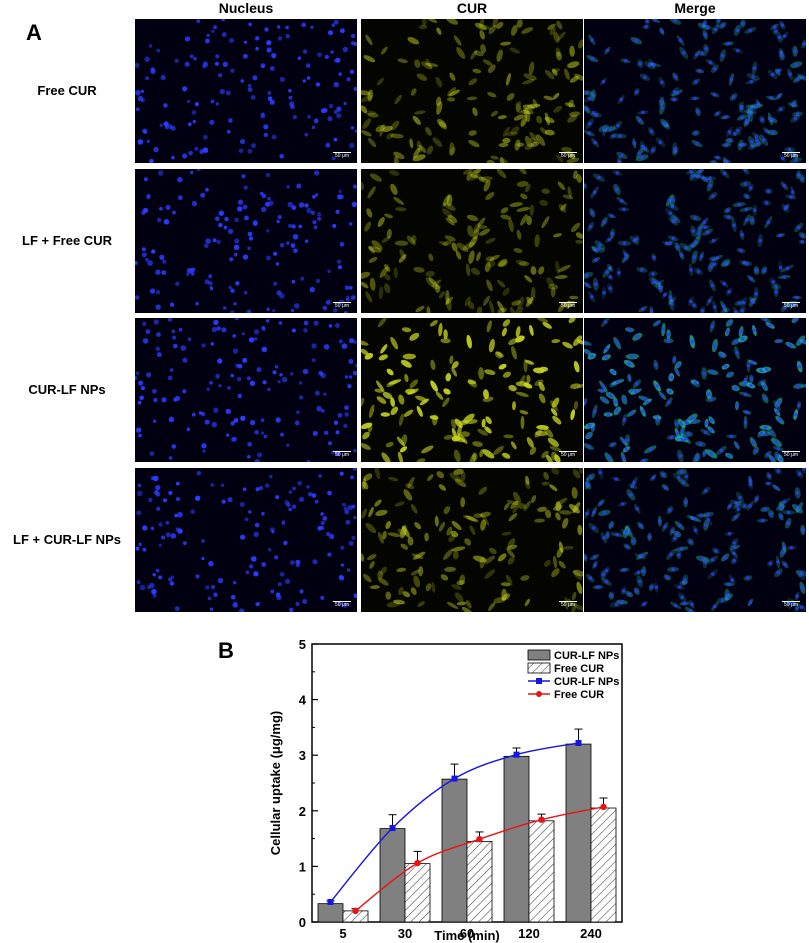  I want to click on y-axis-label: Cellular uptake (μg/mg), so click(275, 783).